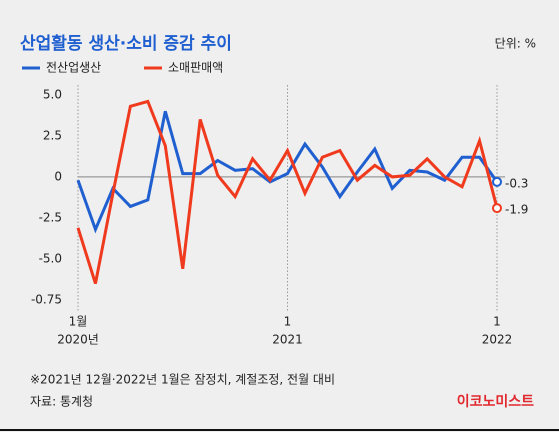  I want to click on value-label: -0.3, so click(516, 183).